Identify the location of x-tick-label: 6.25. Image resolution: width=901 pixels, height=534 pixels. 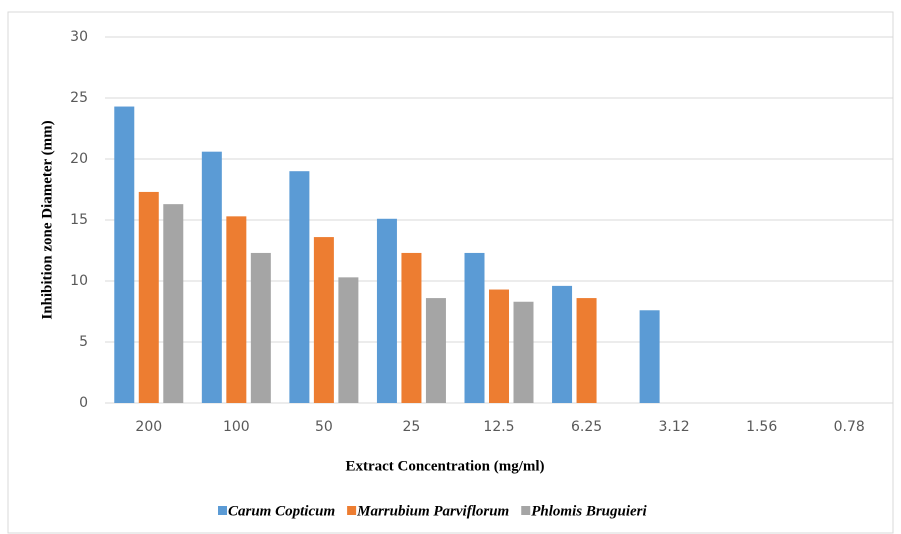
(586, 427).